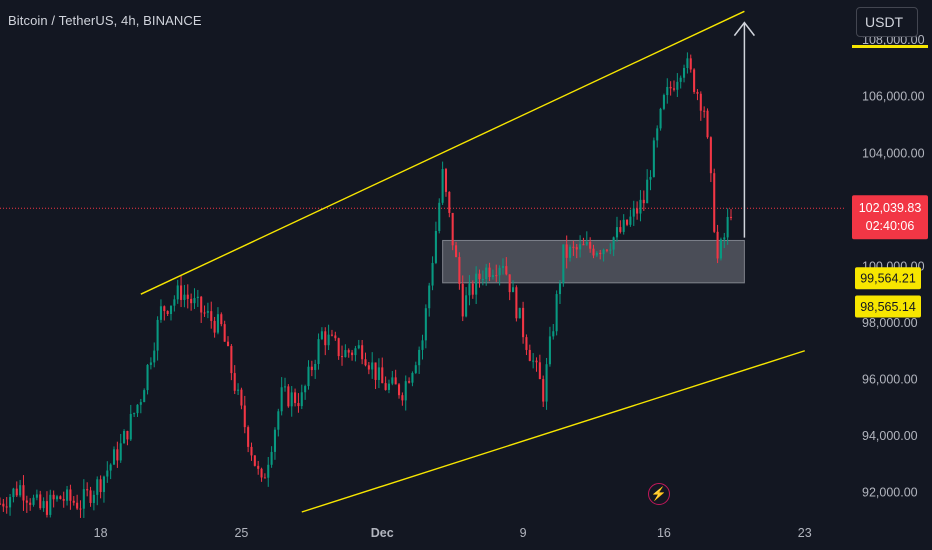 This screenshot has height=550, width=932. What do you see at coordinates (659, 494) in the screenshot?
I see `lightning-icon: ⚡` at bounding box center [659, 494].